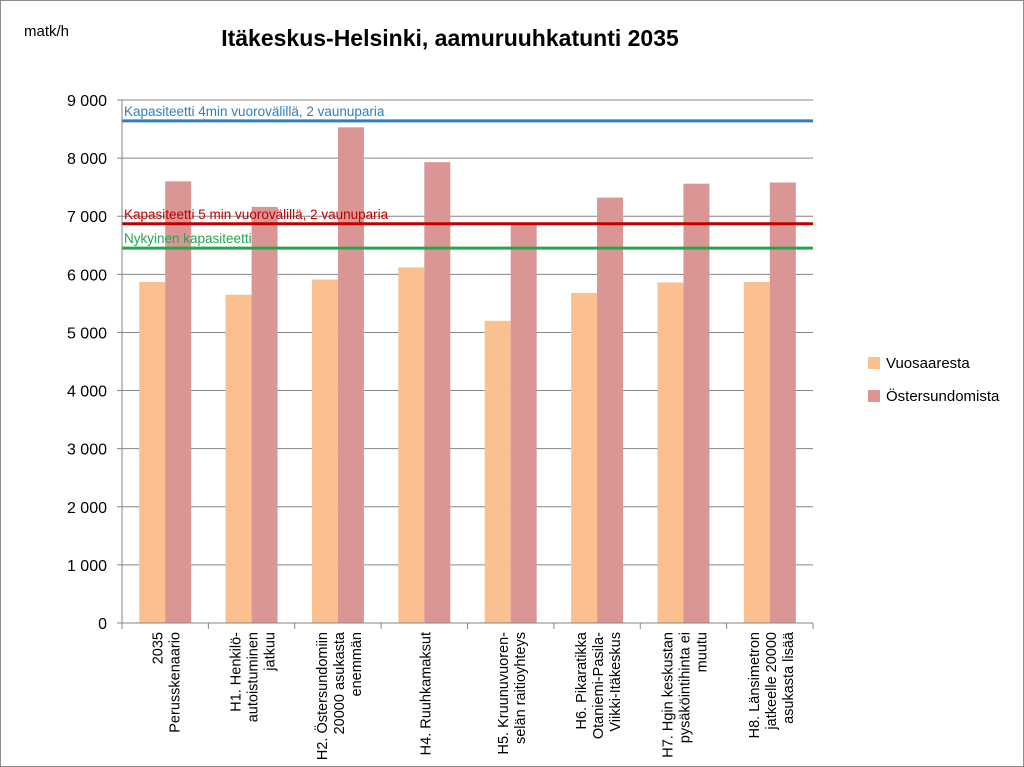  I want to click on y-tick-label: 2 000, so click(87, 508).